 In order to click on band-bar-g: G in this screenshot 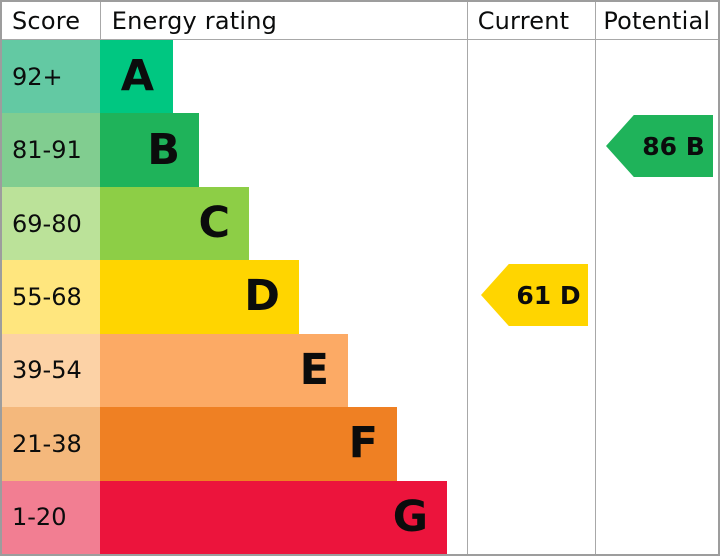, I will do `click(273, 517)`.